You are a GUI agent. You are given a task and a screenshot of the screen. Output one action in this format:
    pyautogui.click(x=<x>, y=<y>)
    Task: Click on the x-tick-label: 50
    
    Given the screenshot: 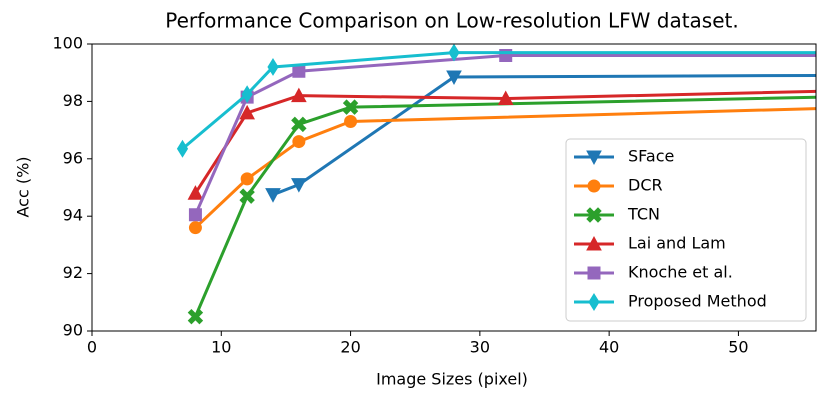 What is the action you would take?
    pyautogui.click(x=738, y=347)
    